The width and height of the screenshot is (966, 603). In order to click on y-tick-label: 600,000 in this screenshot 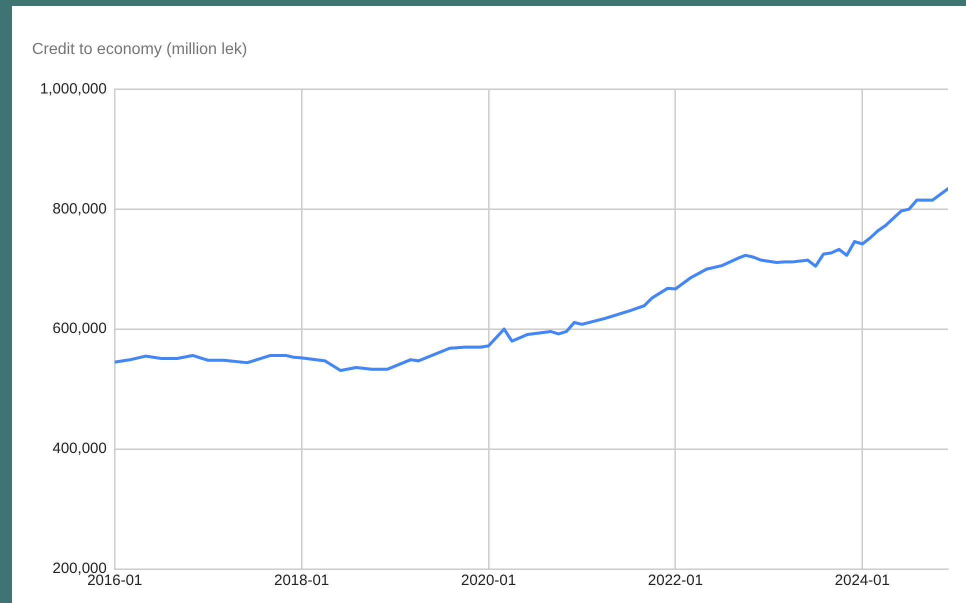, I will do `click(79, 329)`.